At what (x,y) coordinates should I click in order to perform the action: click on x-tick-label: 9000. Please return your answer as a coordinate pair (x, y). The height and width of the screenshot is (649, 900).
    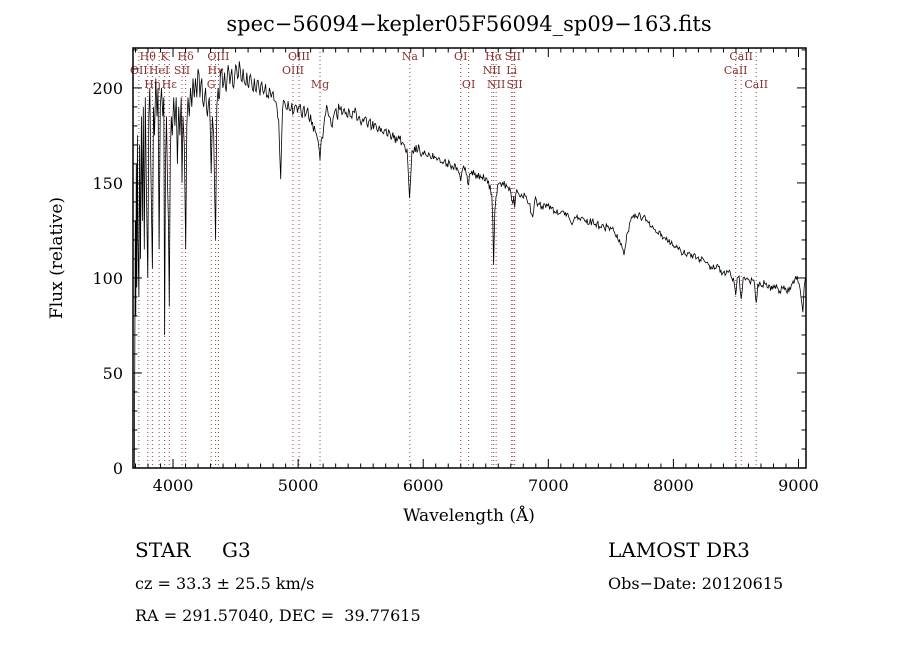
    Looking at the image, I should click on (798, 485).